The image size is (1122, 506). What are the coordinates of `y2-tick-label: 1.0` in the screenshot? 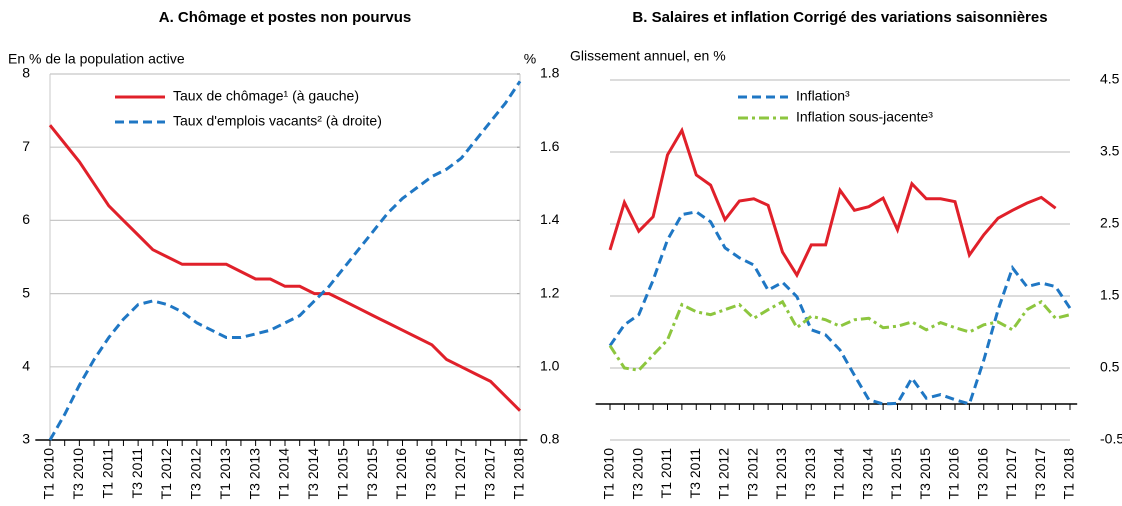 It's located at (550, 366).